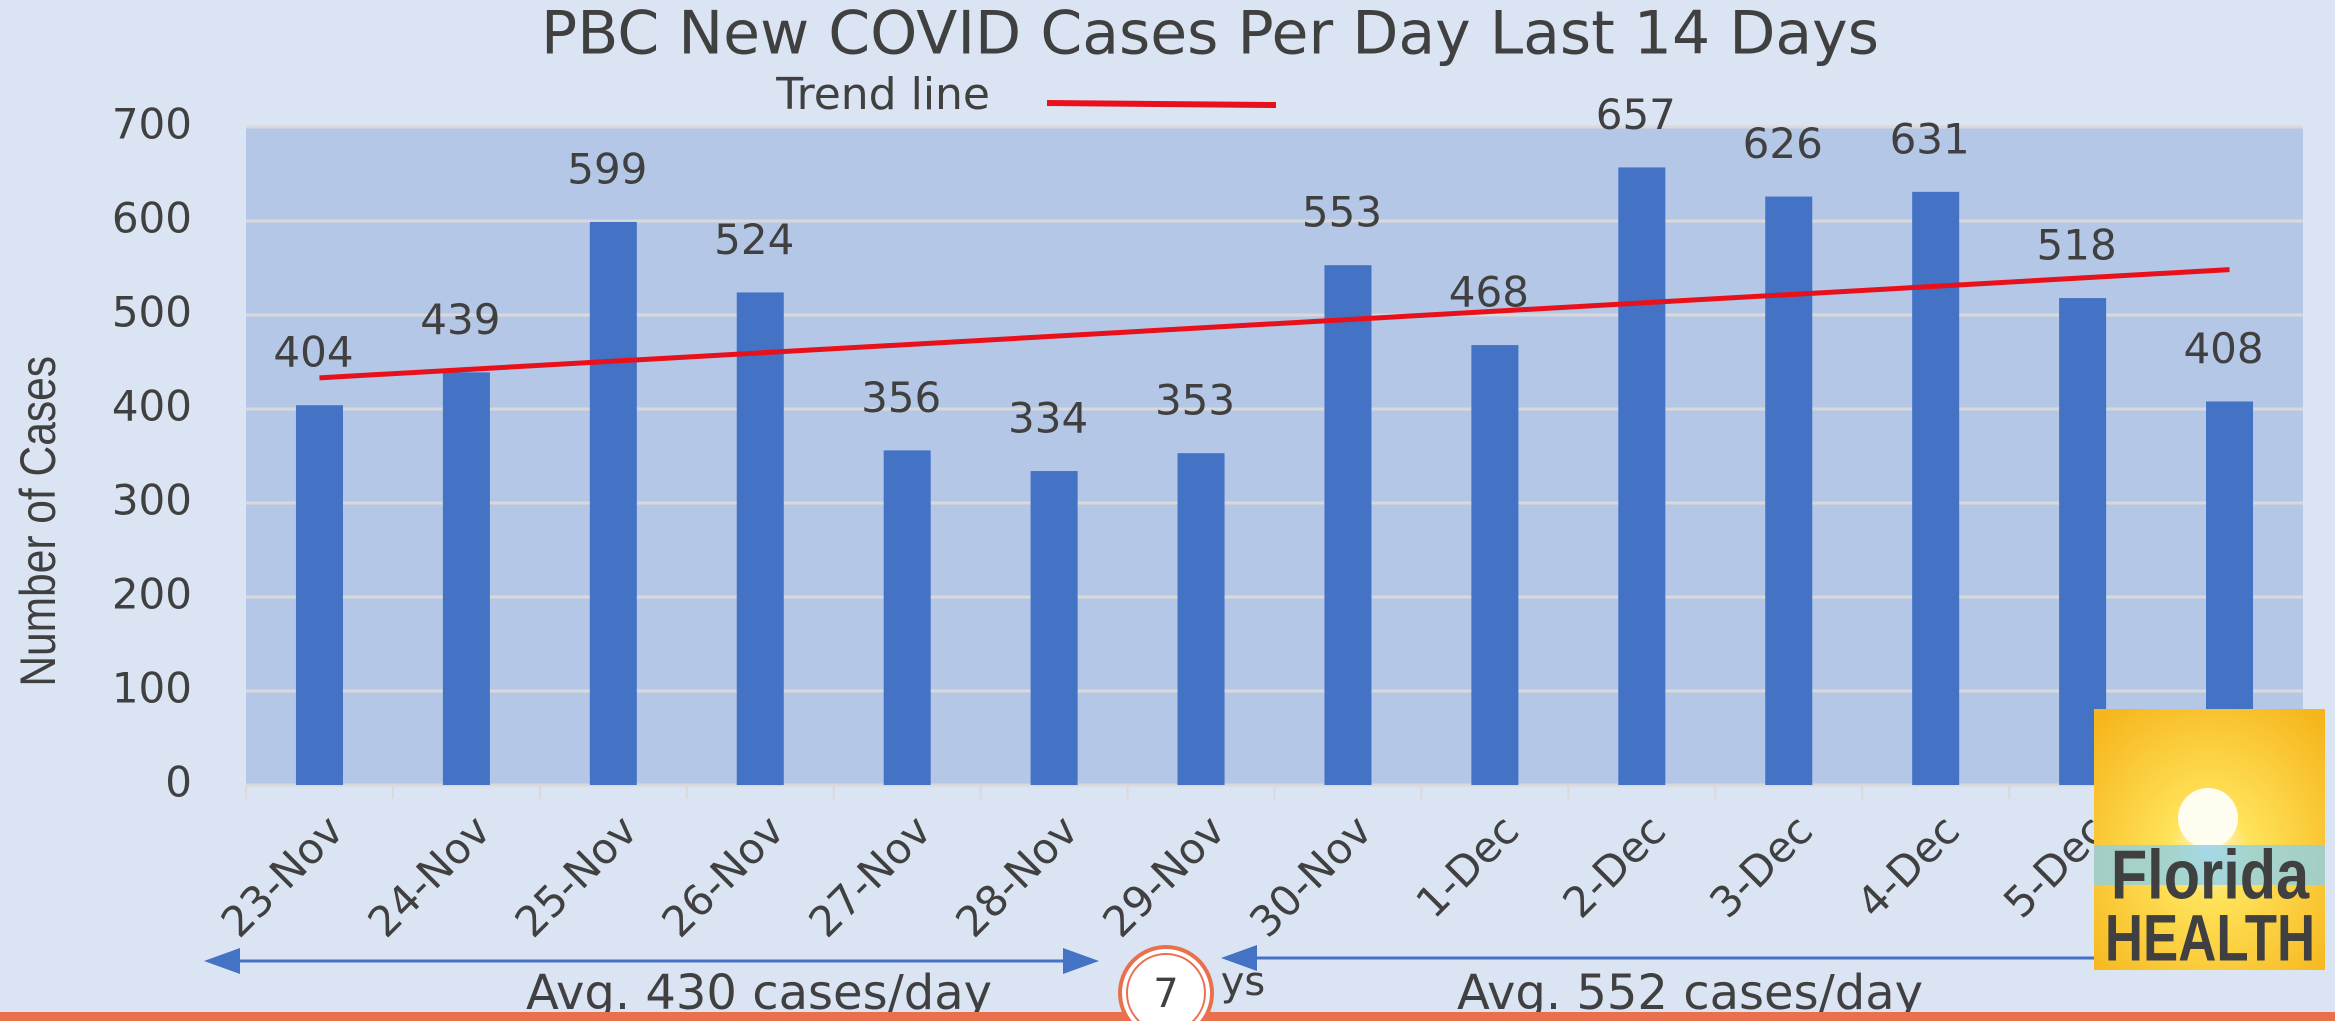  I want to click on y-tick-label: 700, so click(152, 124).